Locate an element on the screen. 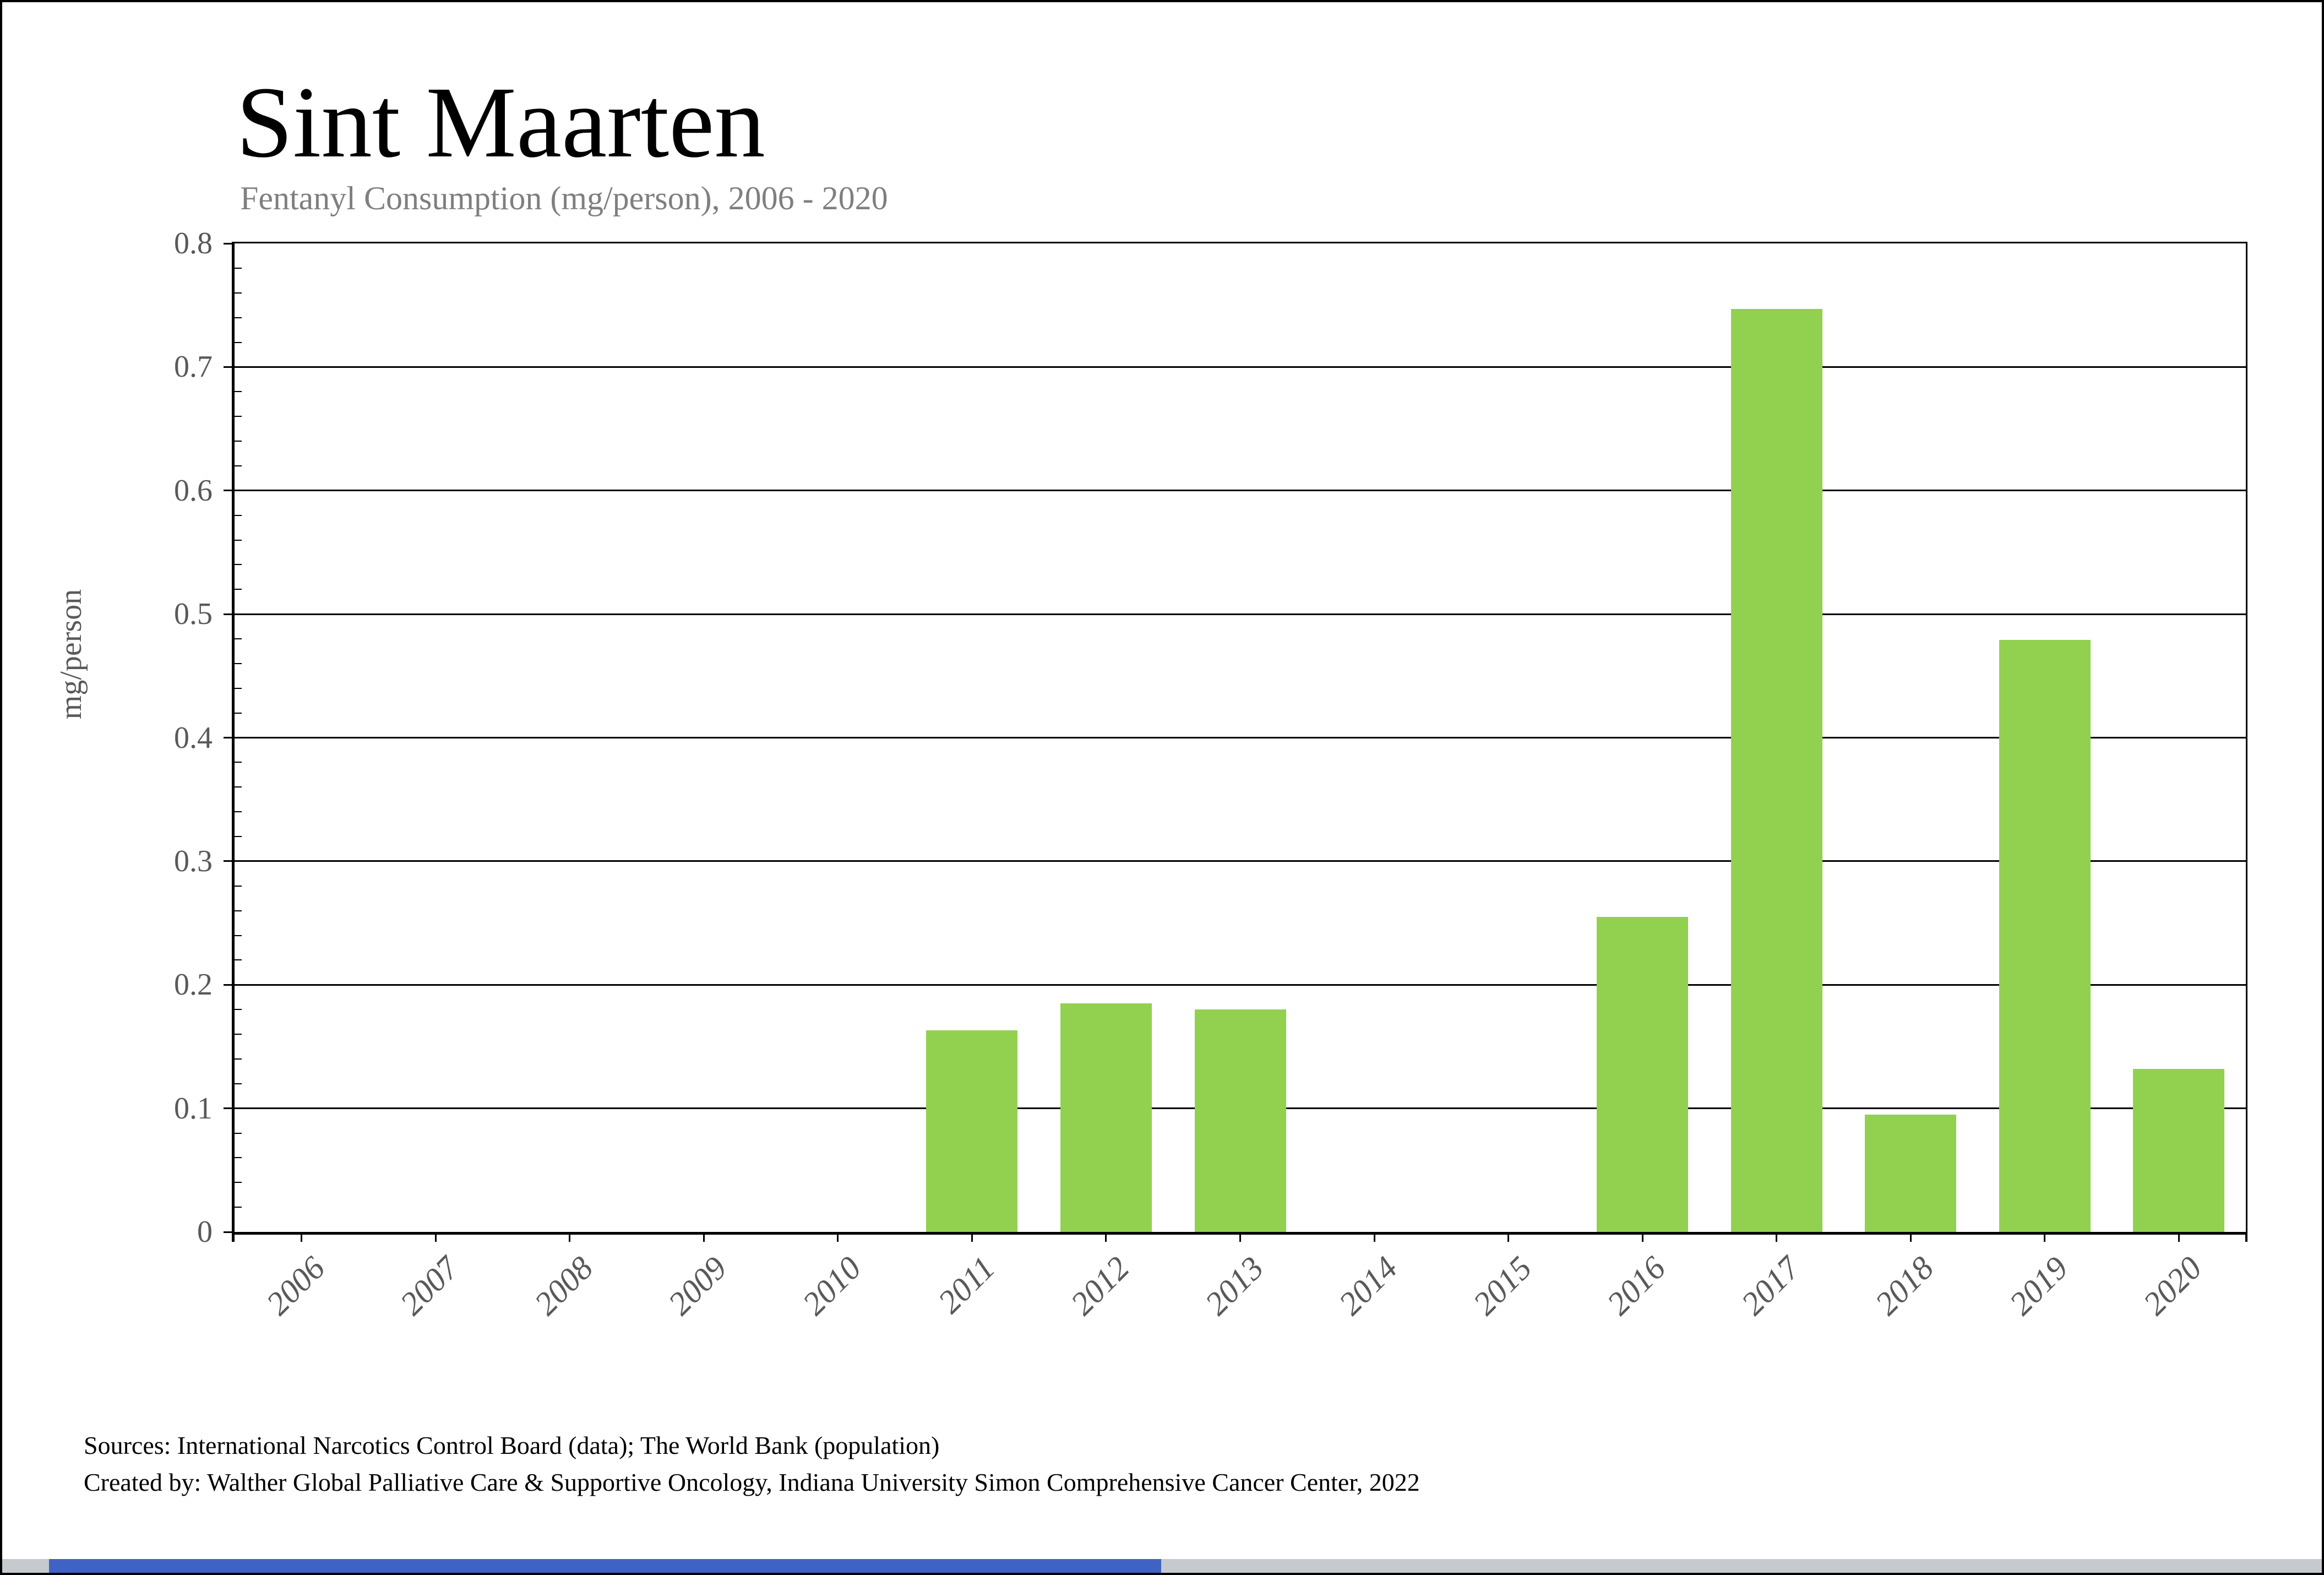  x-axis-label: 2014 is located at coordinates (1368, 1286).